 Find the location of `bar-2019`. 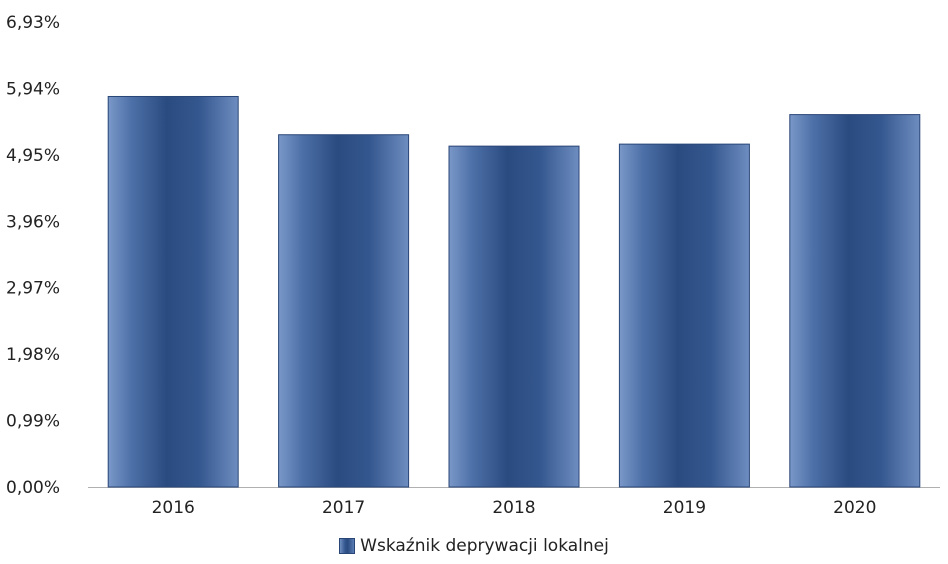

bar-2019 is located at coordinates (684, 315).